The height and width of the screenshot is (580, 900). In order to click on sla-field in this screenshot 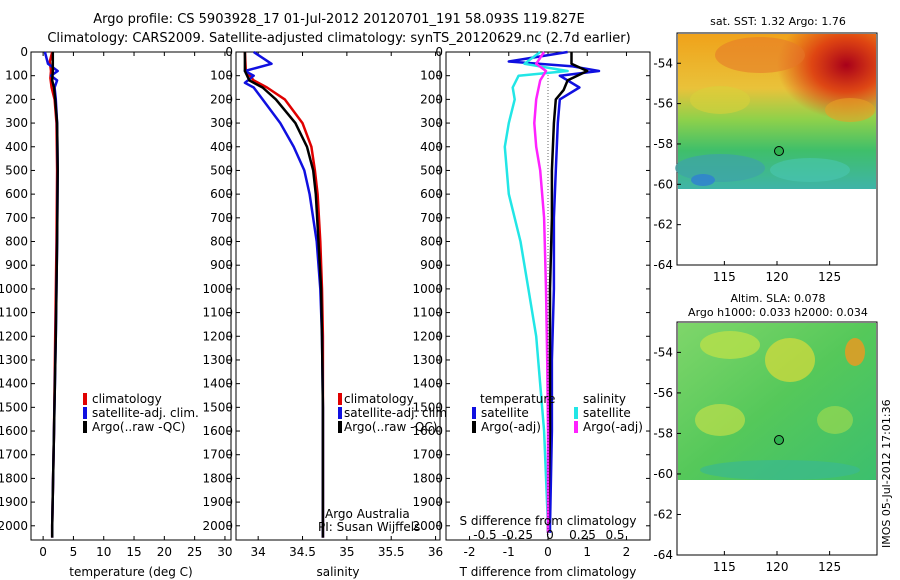, I will do `click(777, 438)`.